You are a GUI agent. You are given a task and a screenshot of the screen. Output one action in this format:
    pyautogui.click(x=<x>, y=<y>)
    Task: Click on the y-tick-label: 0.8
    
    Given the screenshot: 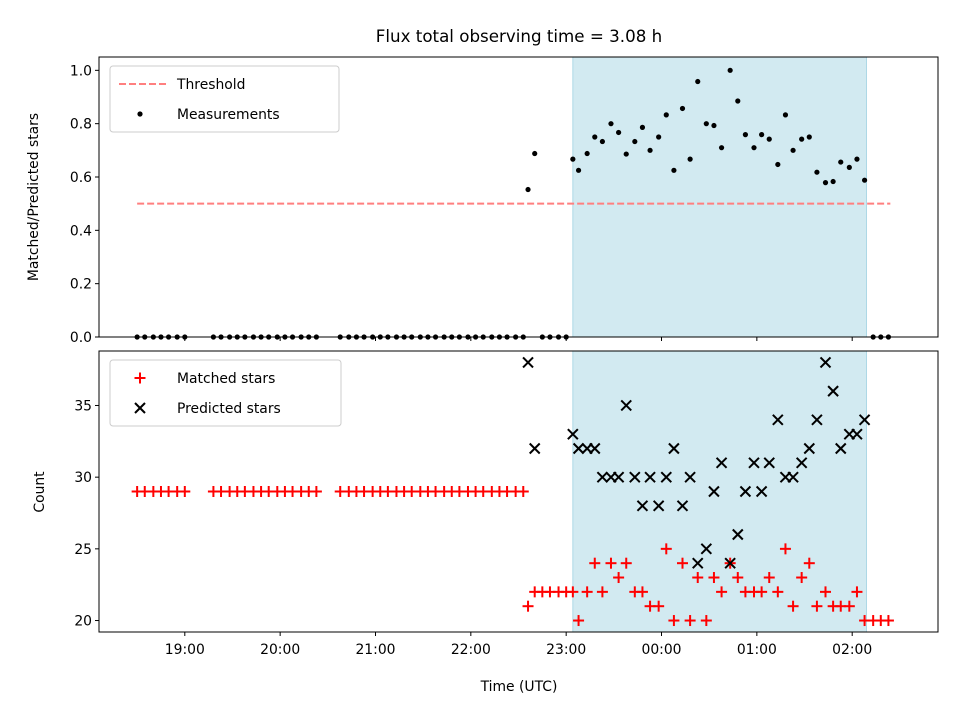 What is the action you would take?
    pyautogui.click(x=81, y=125)
    